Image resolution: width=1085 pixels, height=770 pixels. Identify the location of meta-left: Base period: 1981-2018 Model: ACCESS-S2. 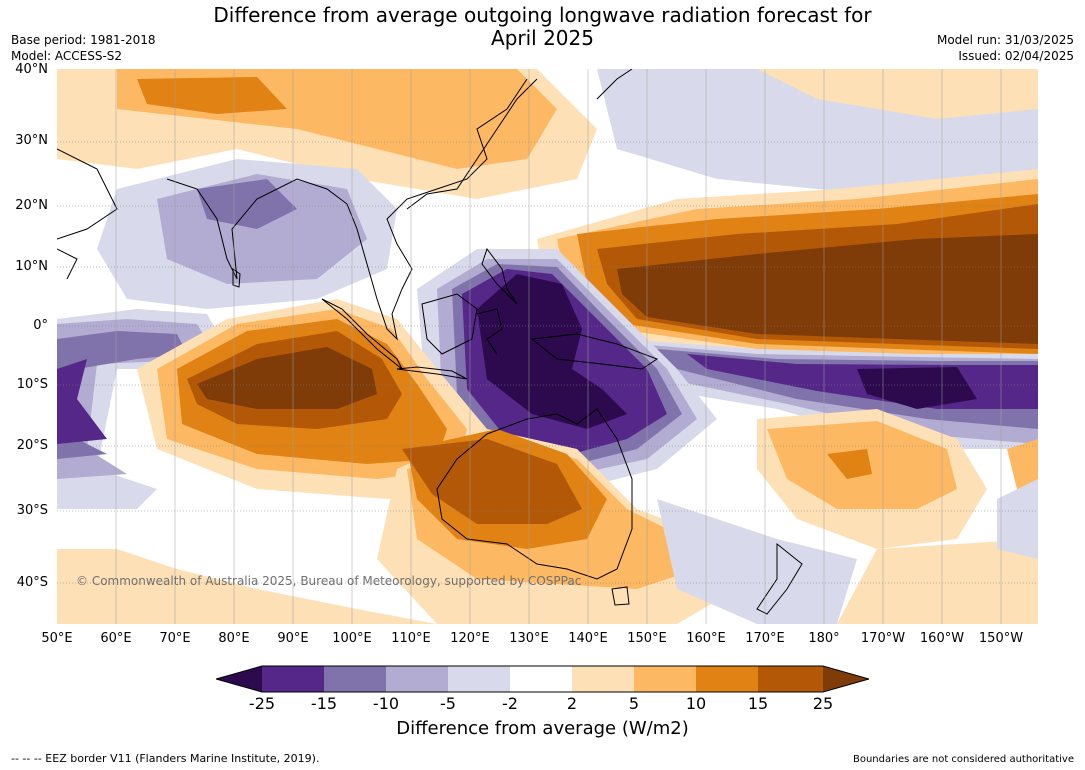
(83, 48).